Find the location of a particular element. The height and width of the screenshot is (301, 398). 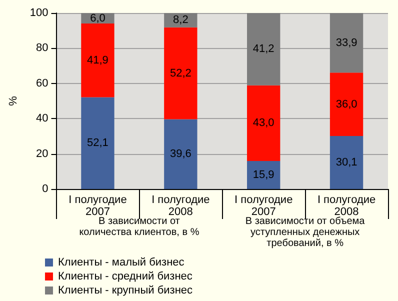

data-label: 36,0 is located at coordinates (347, 104).